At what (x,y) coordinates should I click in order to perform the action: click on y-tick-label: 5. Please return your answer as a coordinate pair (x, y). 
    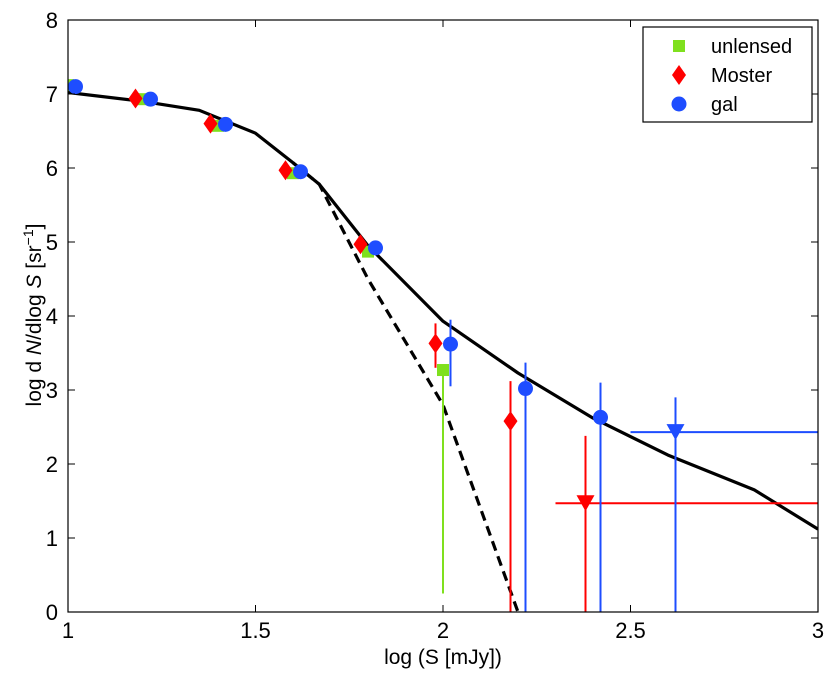
    Looking at the image, I should click on (52, 242).